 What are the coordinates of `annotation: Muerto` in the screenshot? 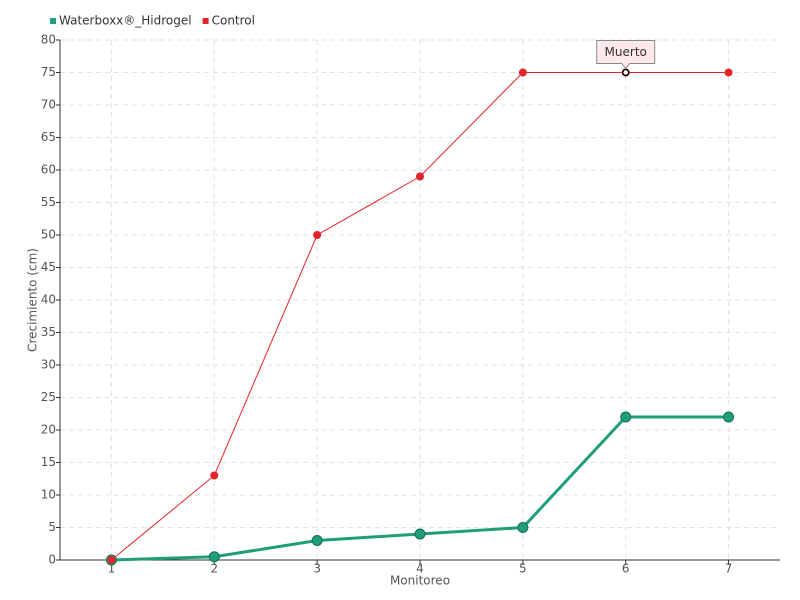 It's located at (626, 52).